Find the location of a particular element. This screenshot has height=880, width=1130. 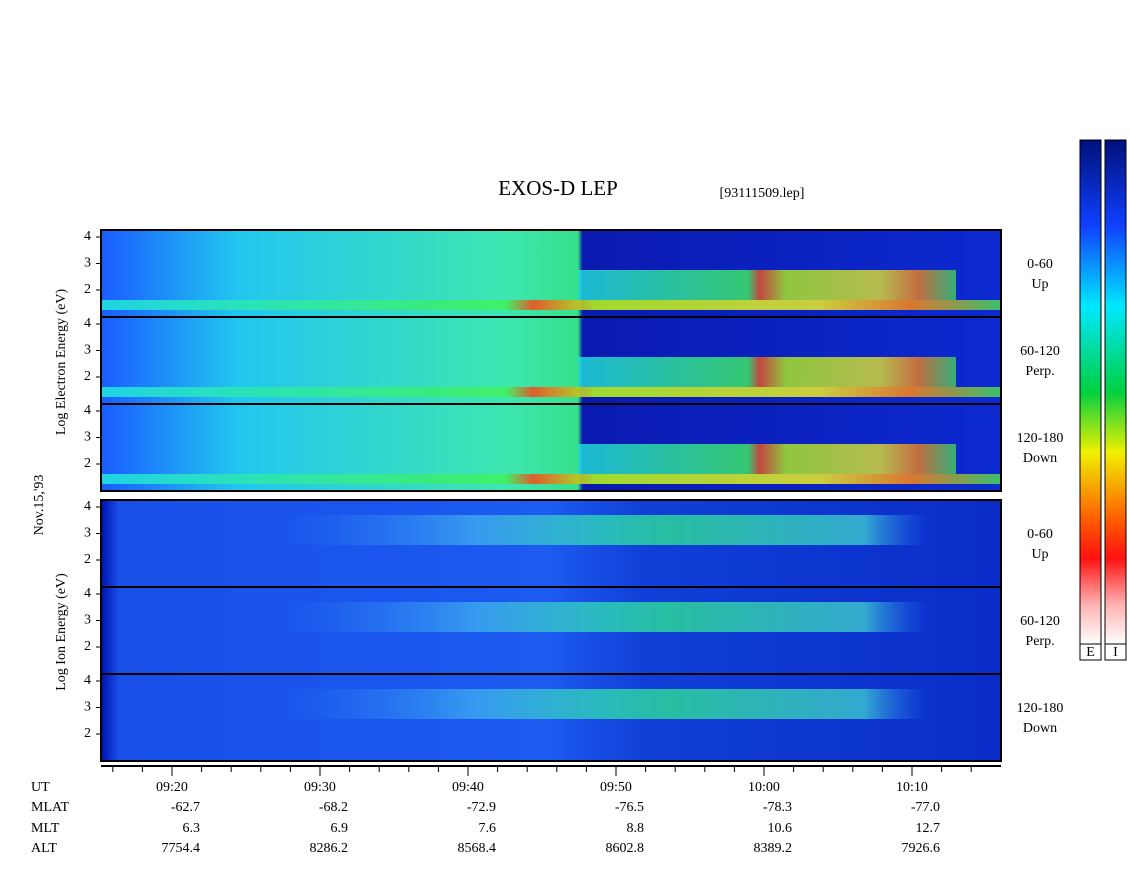

row-label: MLT is located at coordinates (45, 828).